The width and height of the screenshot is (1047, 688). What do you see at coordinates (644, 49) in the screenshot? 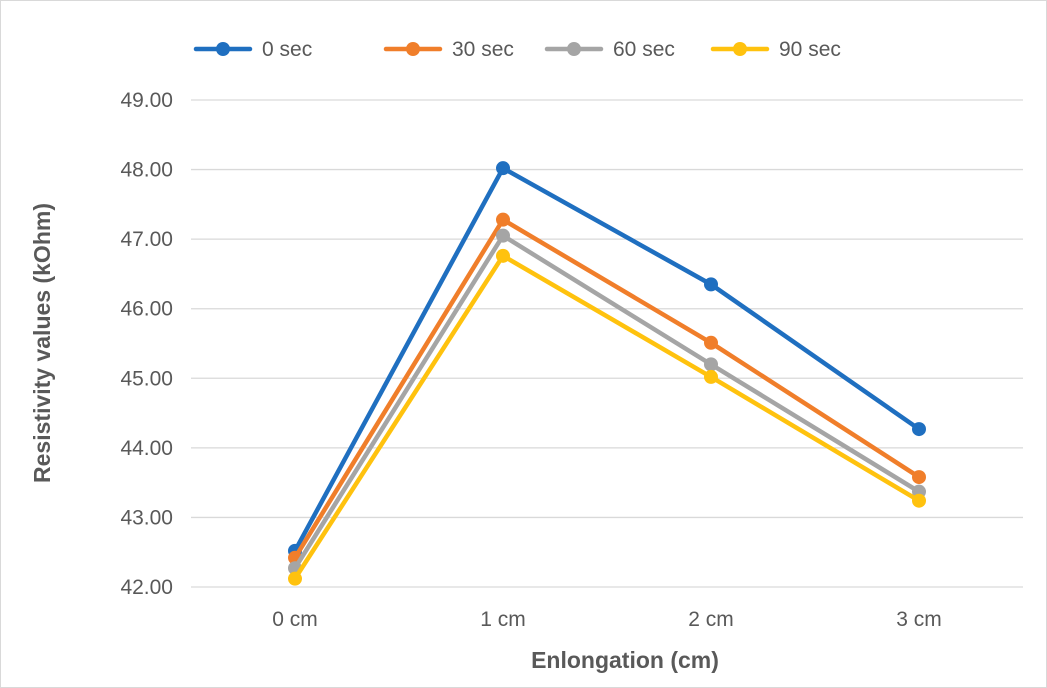
I see `legend-label: 60 sec` at bounding box center [644, 49].